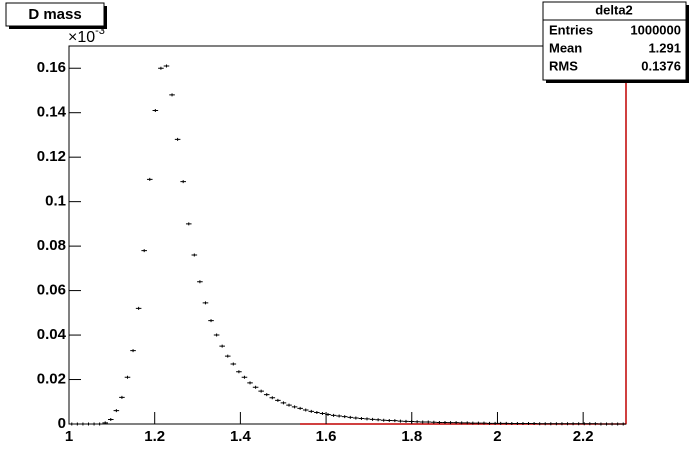 The width and height of the screenshot is (696, 472). I want to click on x-tick-label: 1.6, so click(326, 436).